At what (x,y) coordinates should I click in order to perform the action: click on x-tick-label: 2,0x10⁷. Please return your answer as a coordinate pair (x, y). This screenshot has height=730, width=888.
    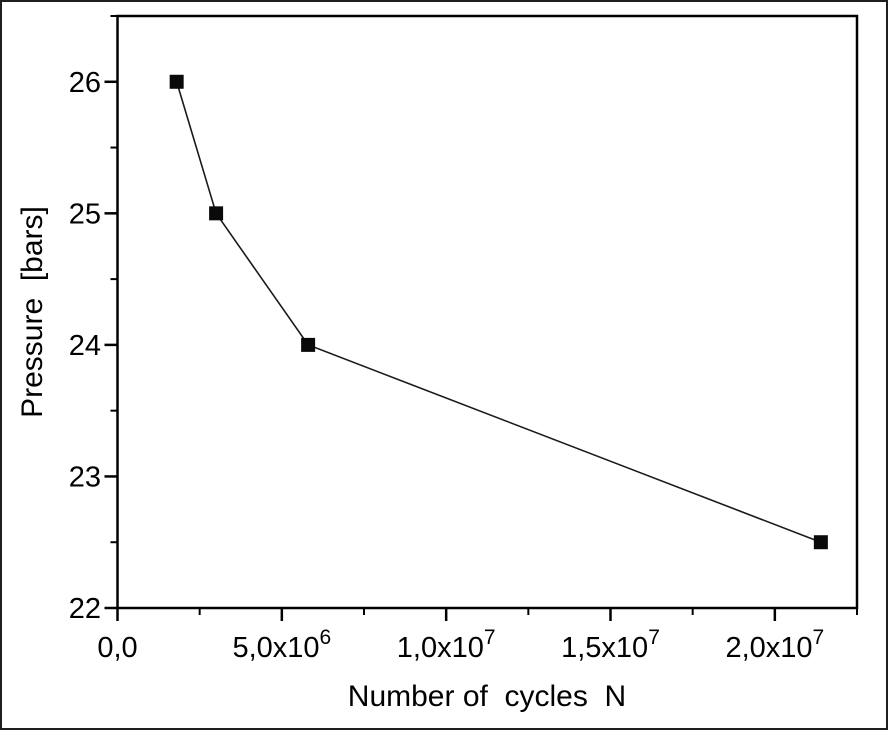
    Looking at the image, I should click on (774, 645).